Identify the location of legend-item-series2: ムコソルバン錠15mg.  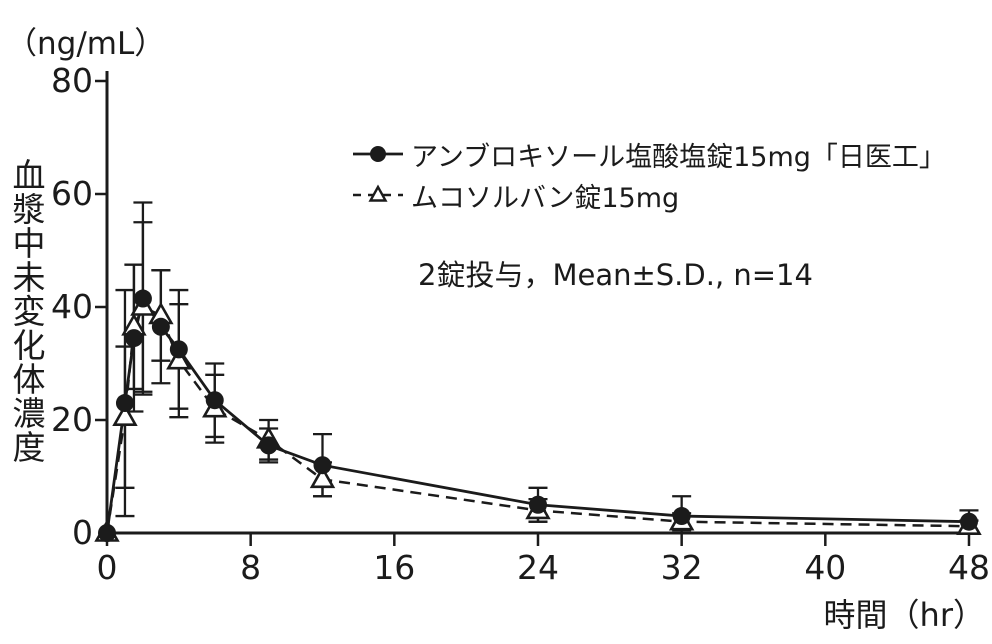
(649, 196).